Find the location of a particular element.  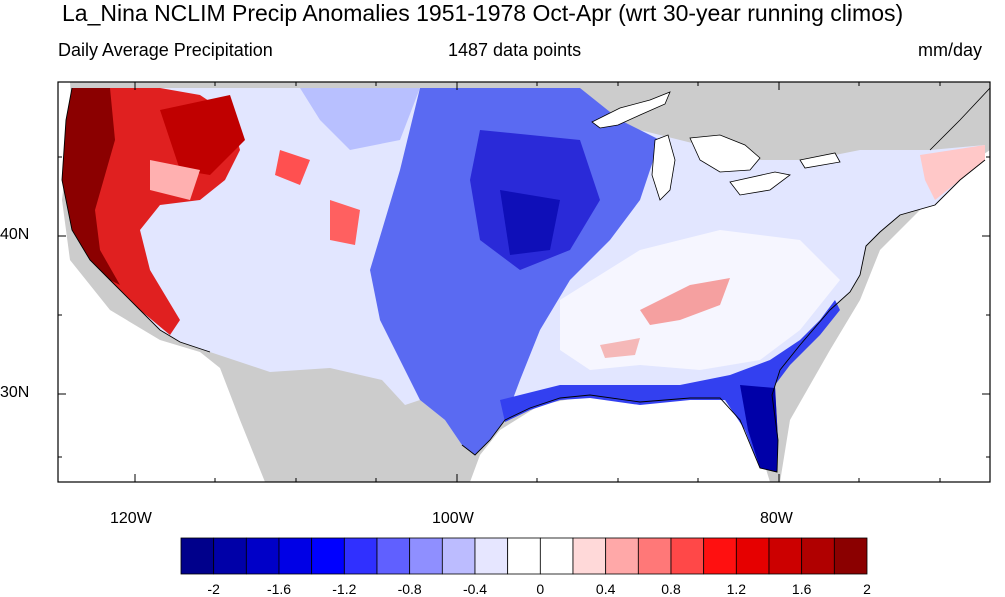

colorbar-tick-label: -0.8 is located at coordinates (409, 589).